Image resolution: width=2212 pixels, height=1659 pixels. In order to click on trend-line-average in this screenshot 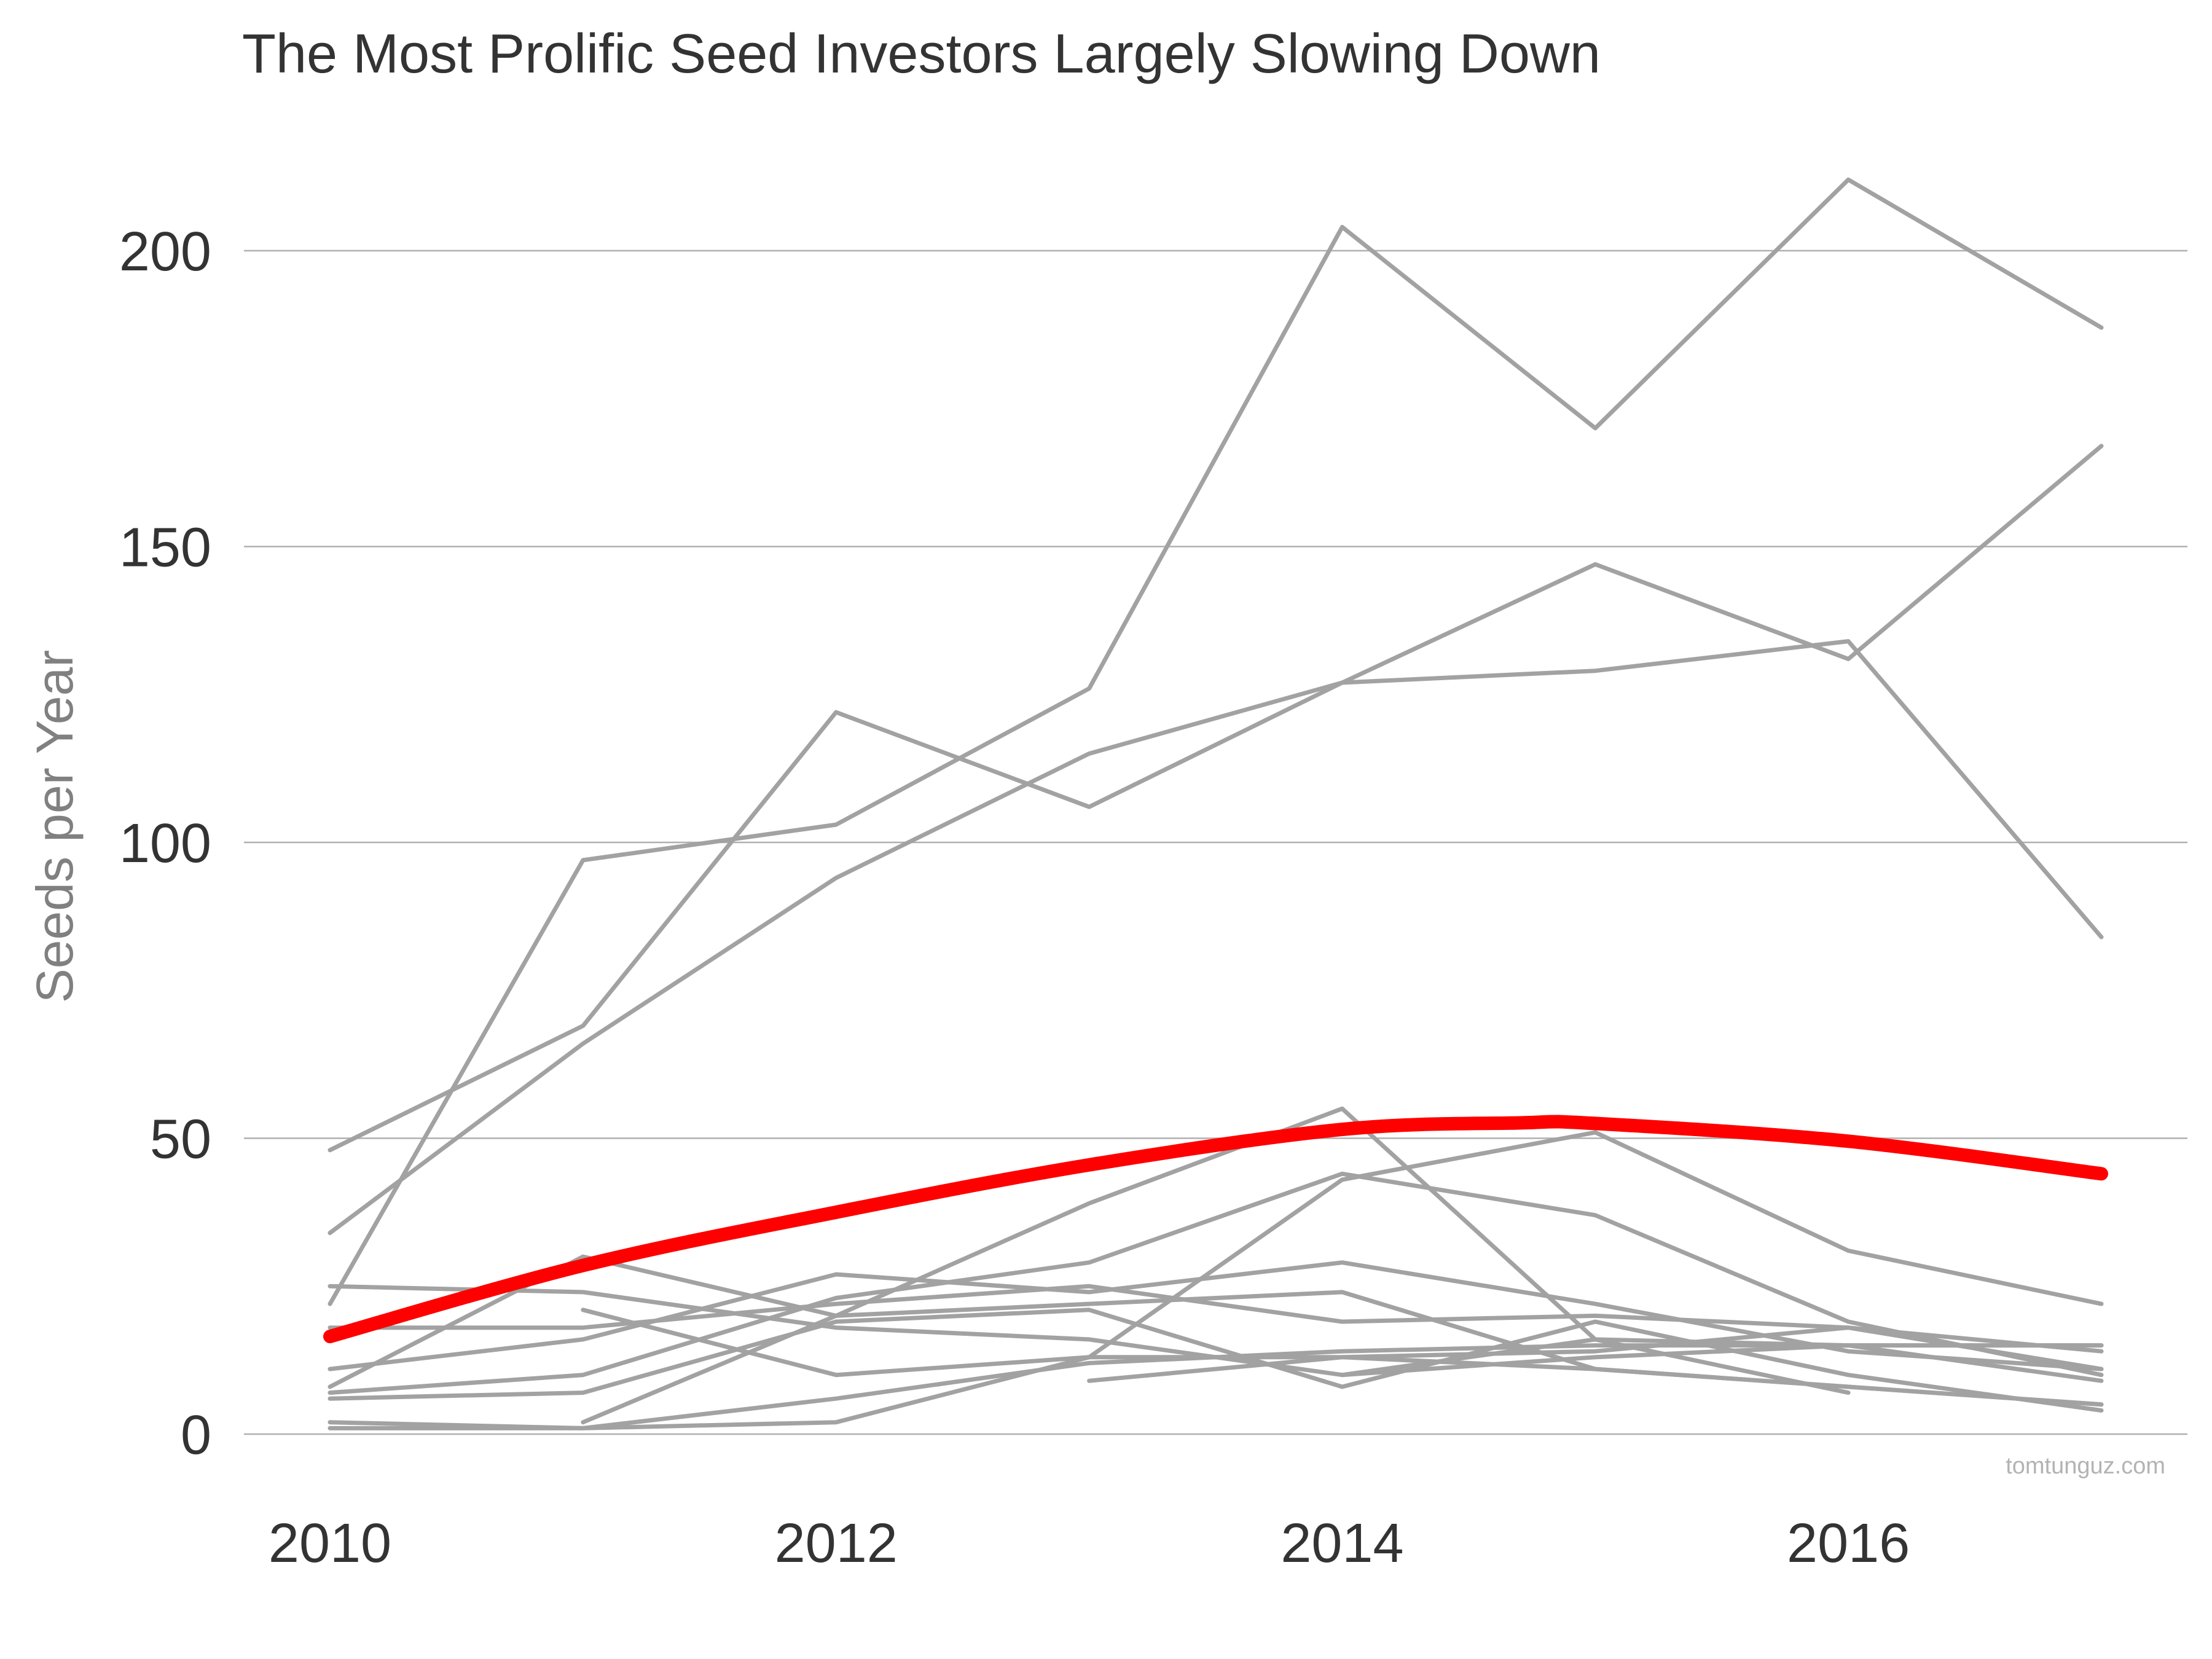, I will do `click(1215, 1229)`.